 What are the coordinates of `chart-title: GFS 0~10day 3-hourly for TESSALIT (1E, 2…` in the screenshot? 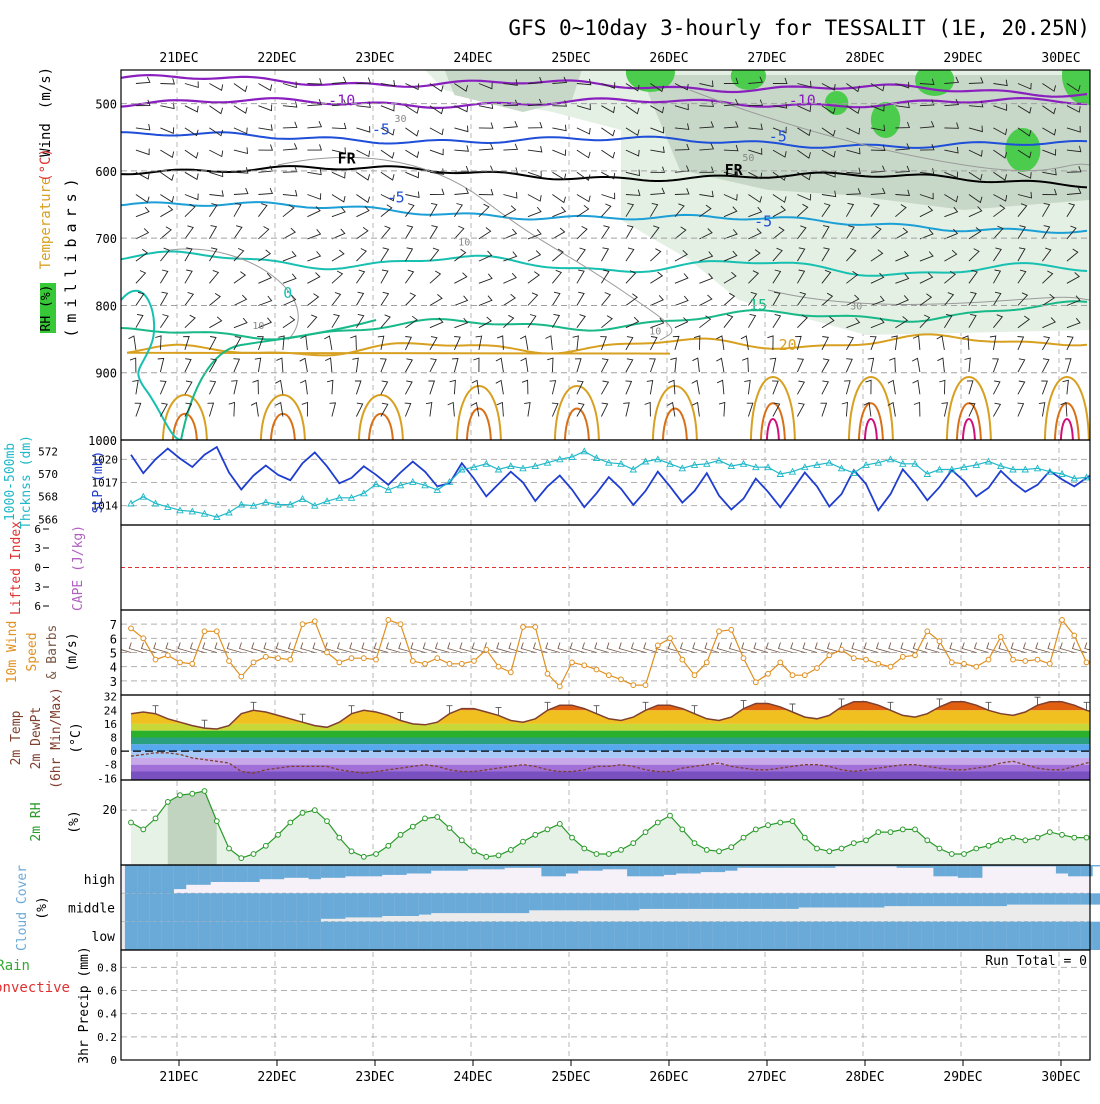 It's located at (799, 28).